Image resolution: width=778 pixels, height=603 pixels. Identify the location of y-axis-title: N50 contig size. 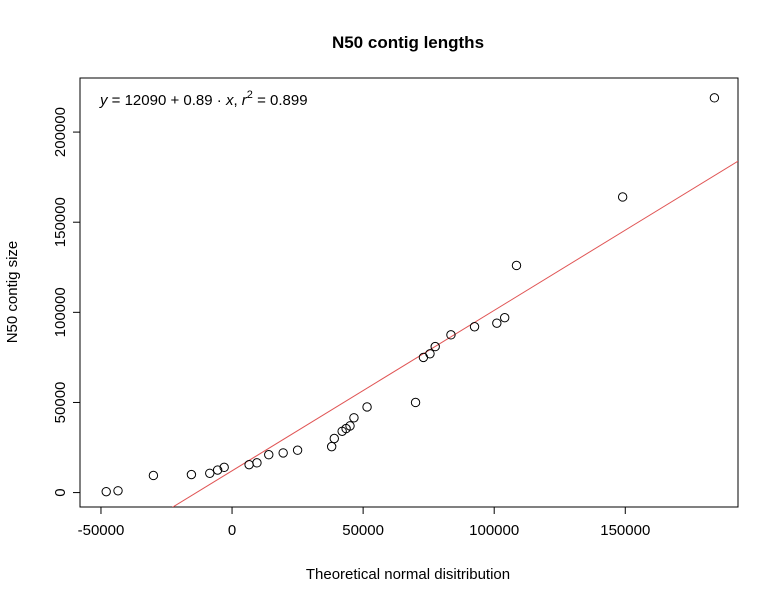
(12, 292).